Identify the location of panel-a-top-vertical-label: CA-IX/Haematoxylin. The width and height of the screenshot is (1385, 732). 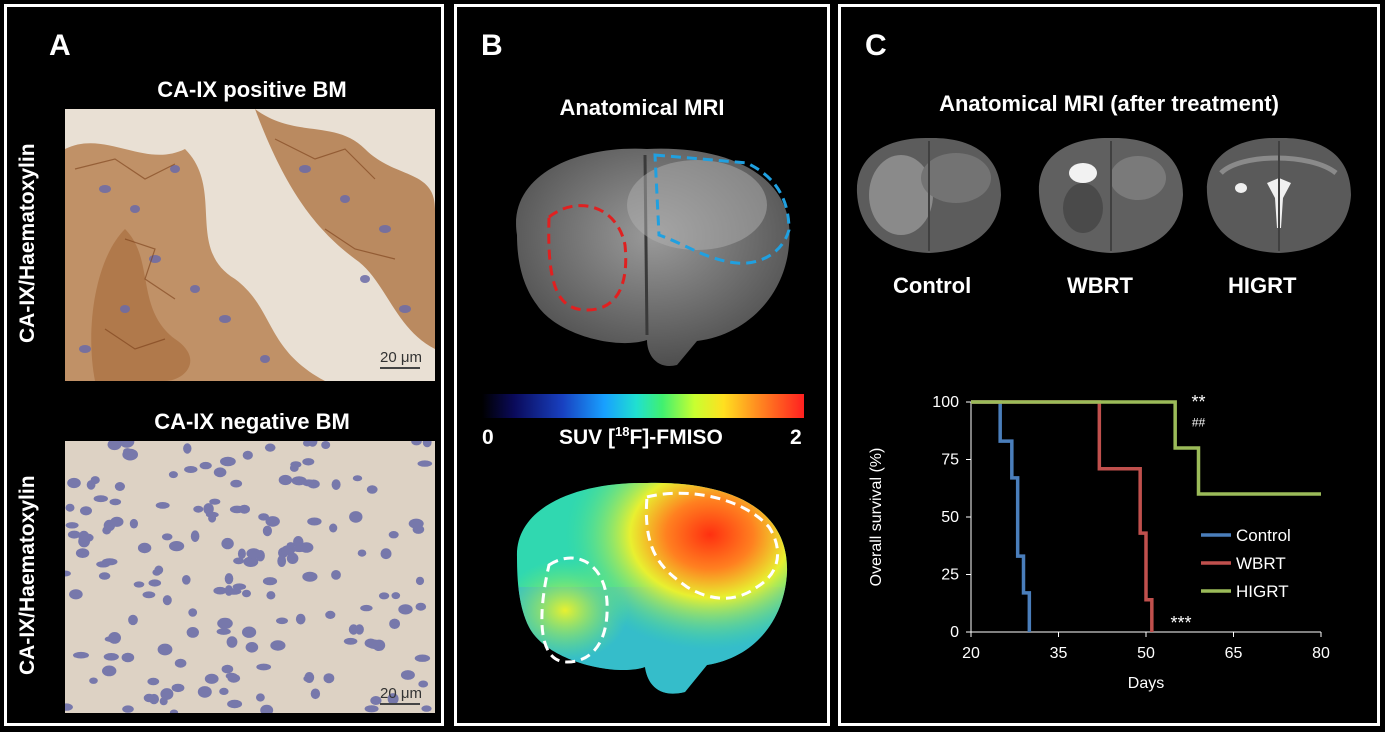
(27, 243).